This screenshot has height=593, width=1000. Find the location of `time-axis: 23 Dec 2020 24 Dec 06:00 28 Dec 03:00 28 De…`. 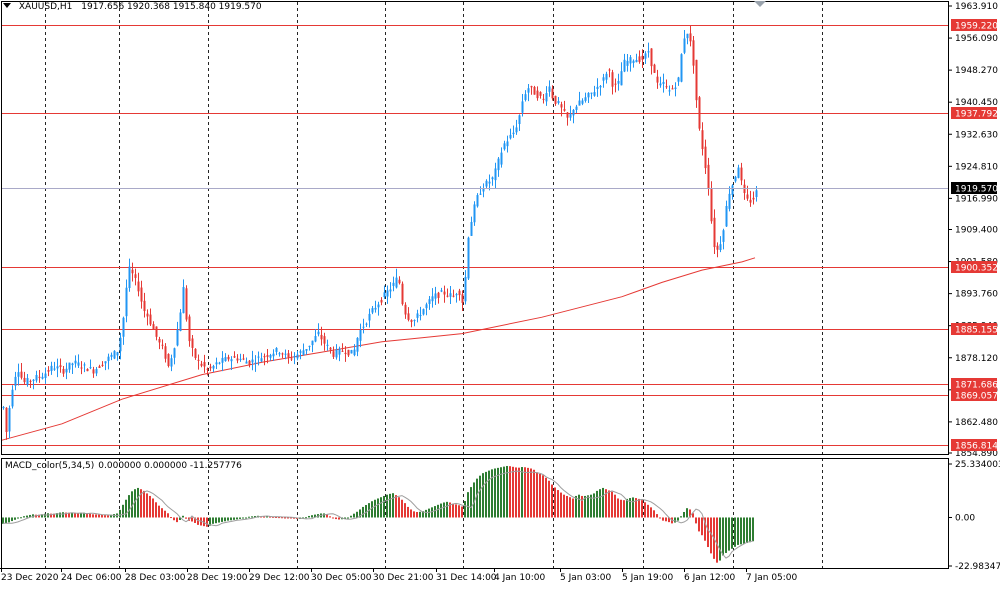

time-axis: 23 Dec 2020 24 Dec 06:00 28 Dec 03:00 28 De… is located at coordinates (399, 575).